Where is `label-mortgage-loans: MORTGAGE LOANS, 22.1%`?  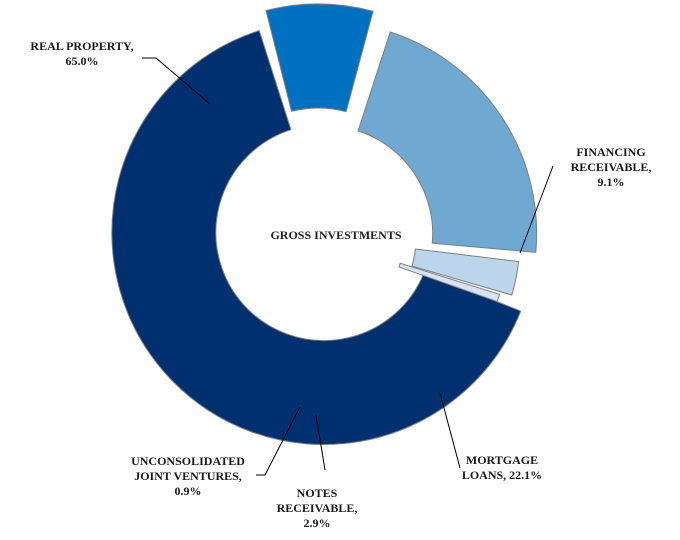 label-mortgage-loans: MORTGAGE LOANS, 22.1% is located at coordinates (502, 467).